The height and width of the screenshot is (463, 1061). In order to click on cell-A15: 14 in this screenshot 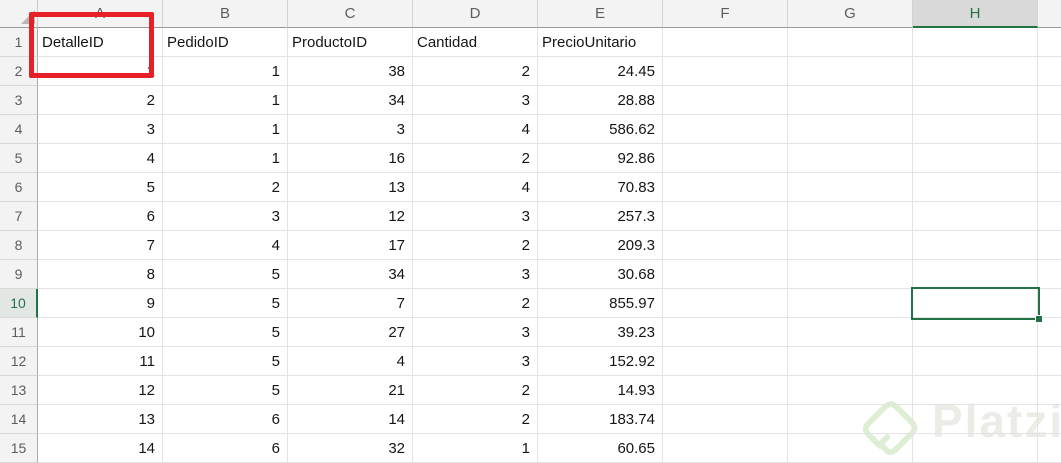, I will do `click(100, 448)`.